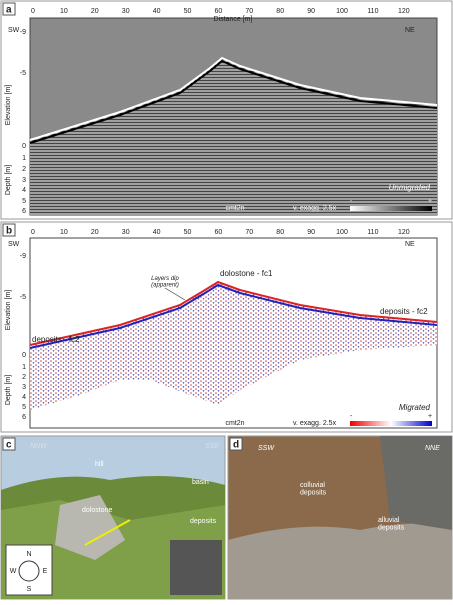 This screenshot has height=605, width=453. I want to click on panel-label: c, so click(9, 445).